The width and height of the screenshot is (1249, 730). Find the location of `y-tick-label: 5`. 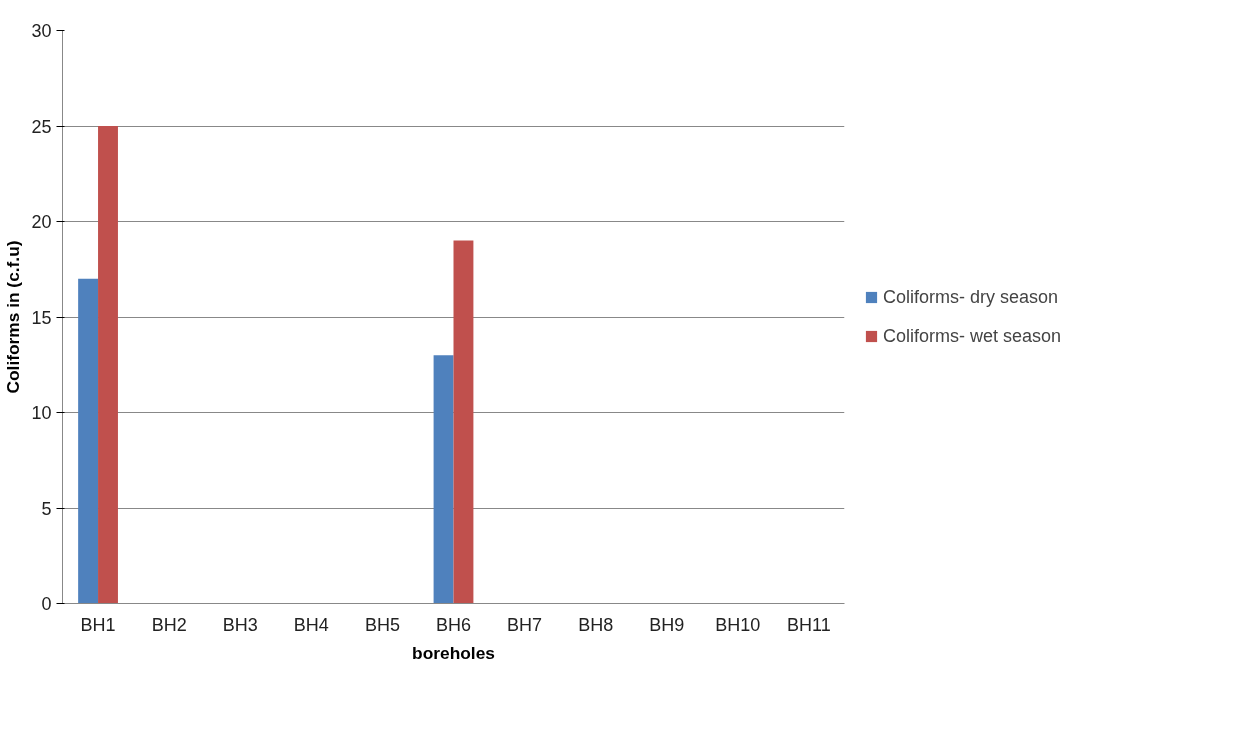

y-tick-label: 5 is located at coordinates (46, 508).